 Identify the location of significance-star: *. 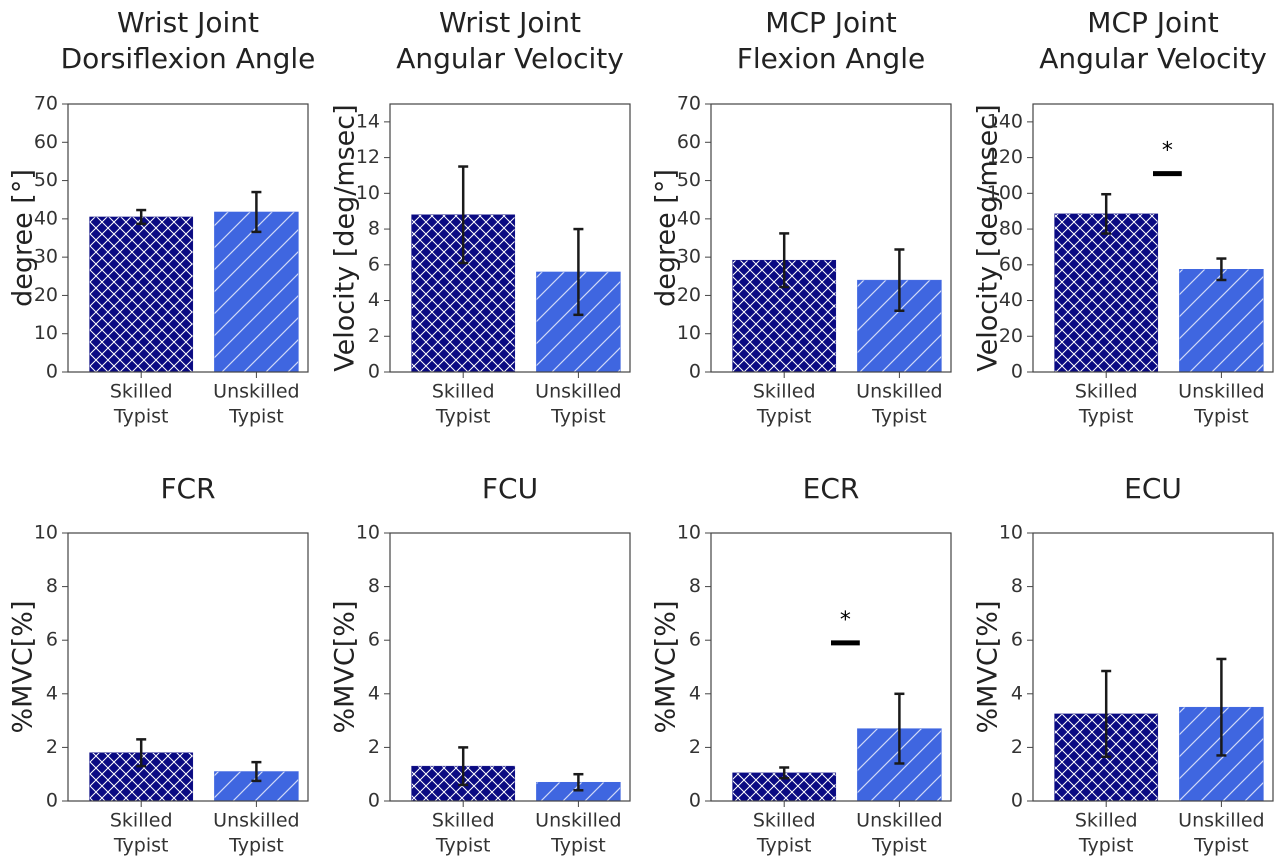
(1167, 151).